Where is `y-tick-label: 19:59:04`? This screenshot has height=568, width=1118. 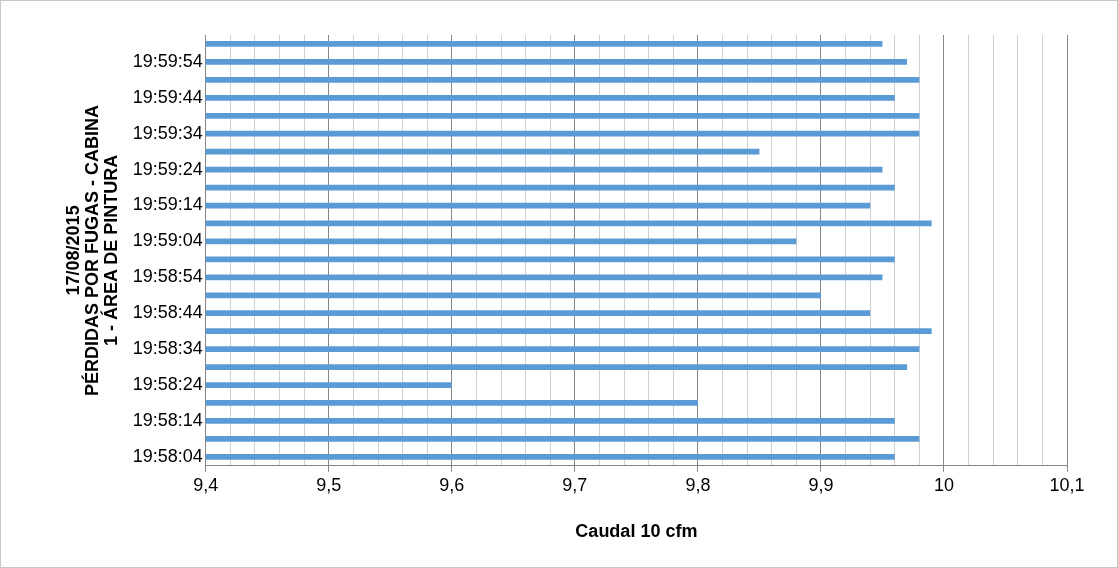
y-tick-label: 19:59:04 is located at coordinates (167, 240).